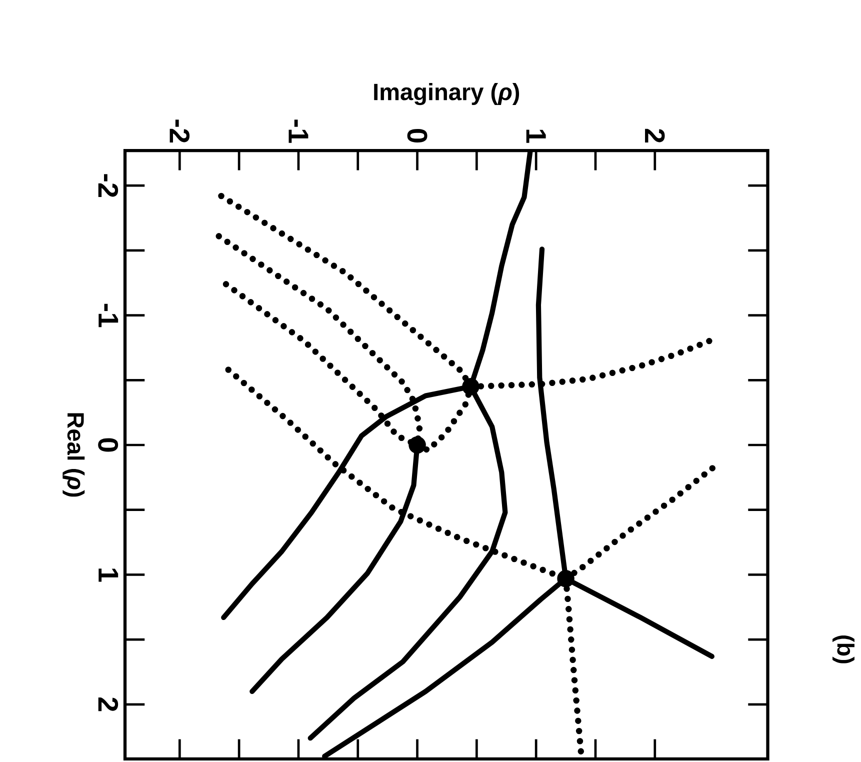 This screenshot has width=861, height=762. Describe the element at coordinates (180, 131) in the screenshot. I see `x-tick-label: -2` at that location.